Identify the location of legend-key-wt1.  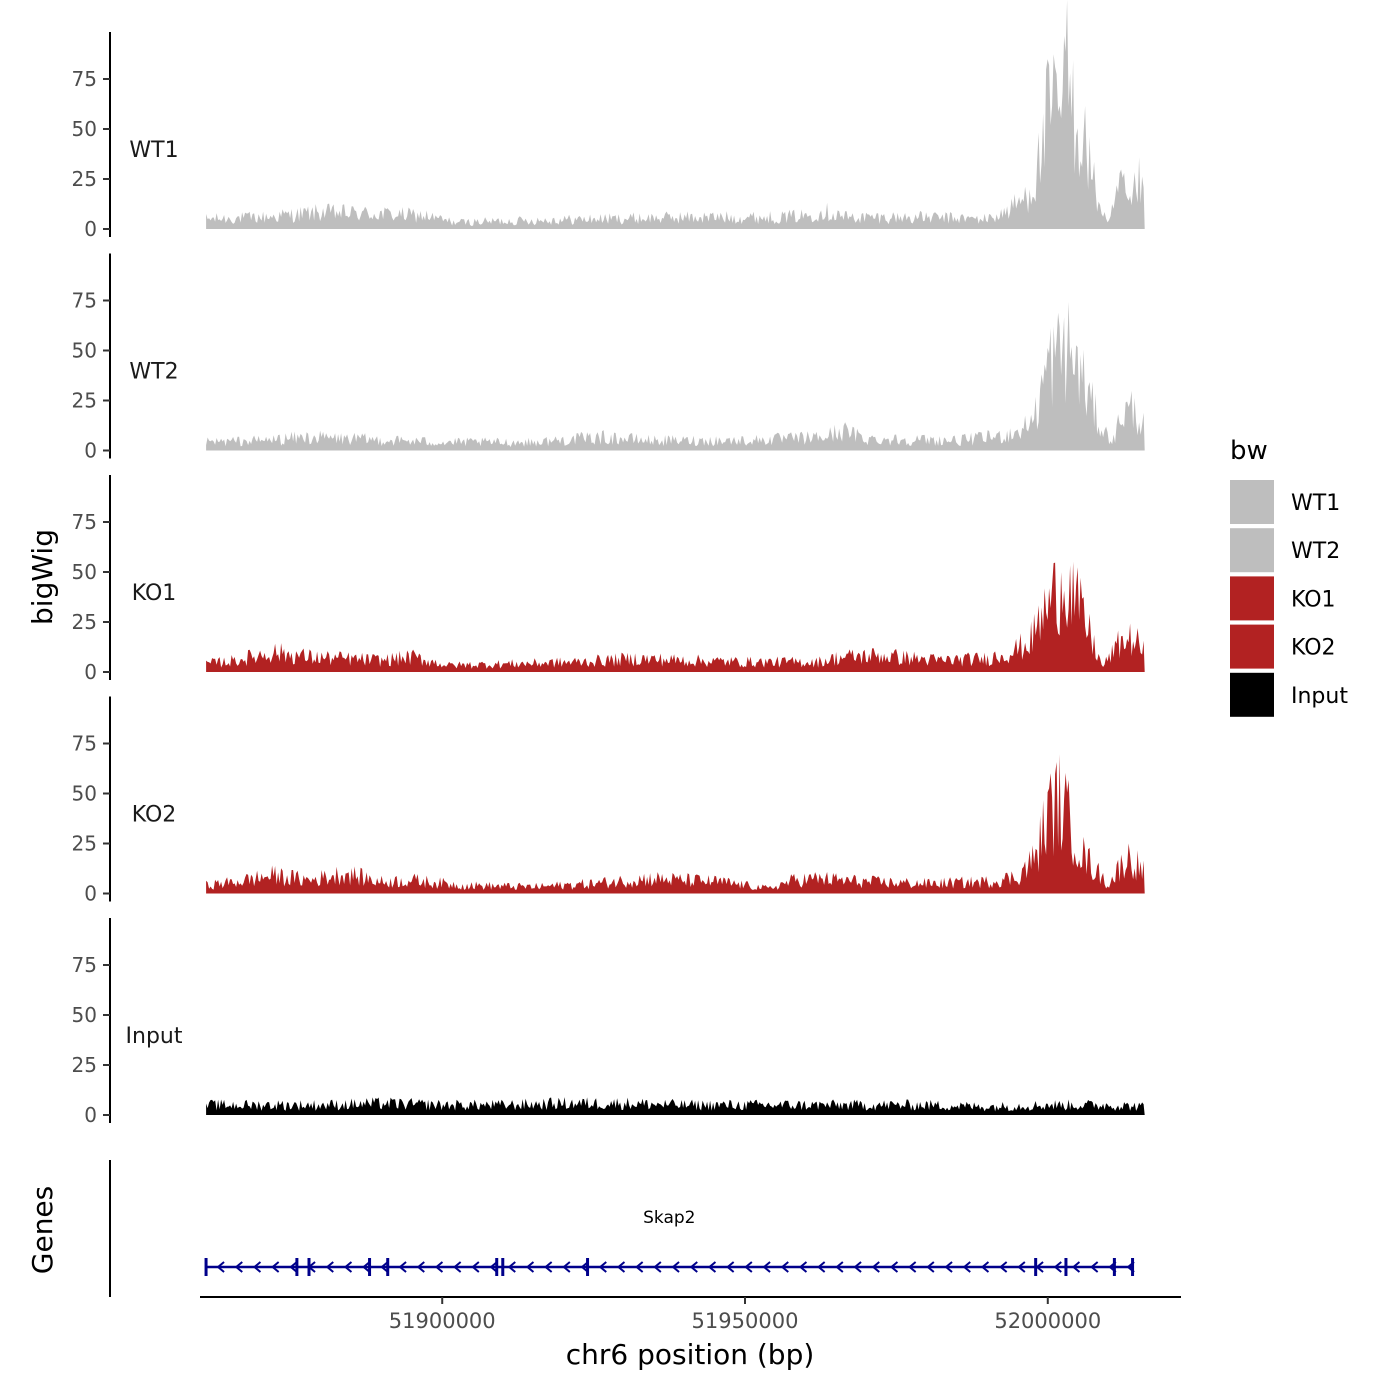
(1252, 502).